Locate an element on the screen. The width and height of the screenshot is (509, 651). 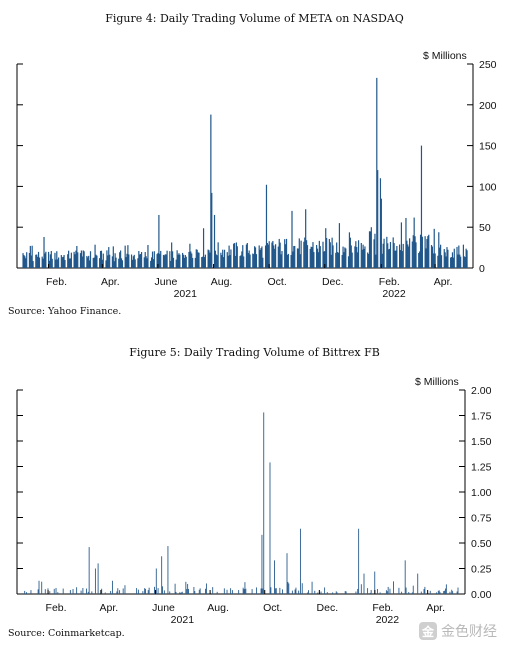
x-tick-label: Apr. is located at coordinates (109, 608).